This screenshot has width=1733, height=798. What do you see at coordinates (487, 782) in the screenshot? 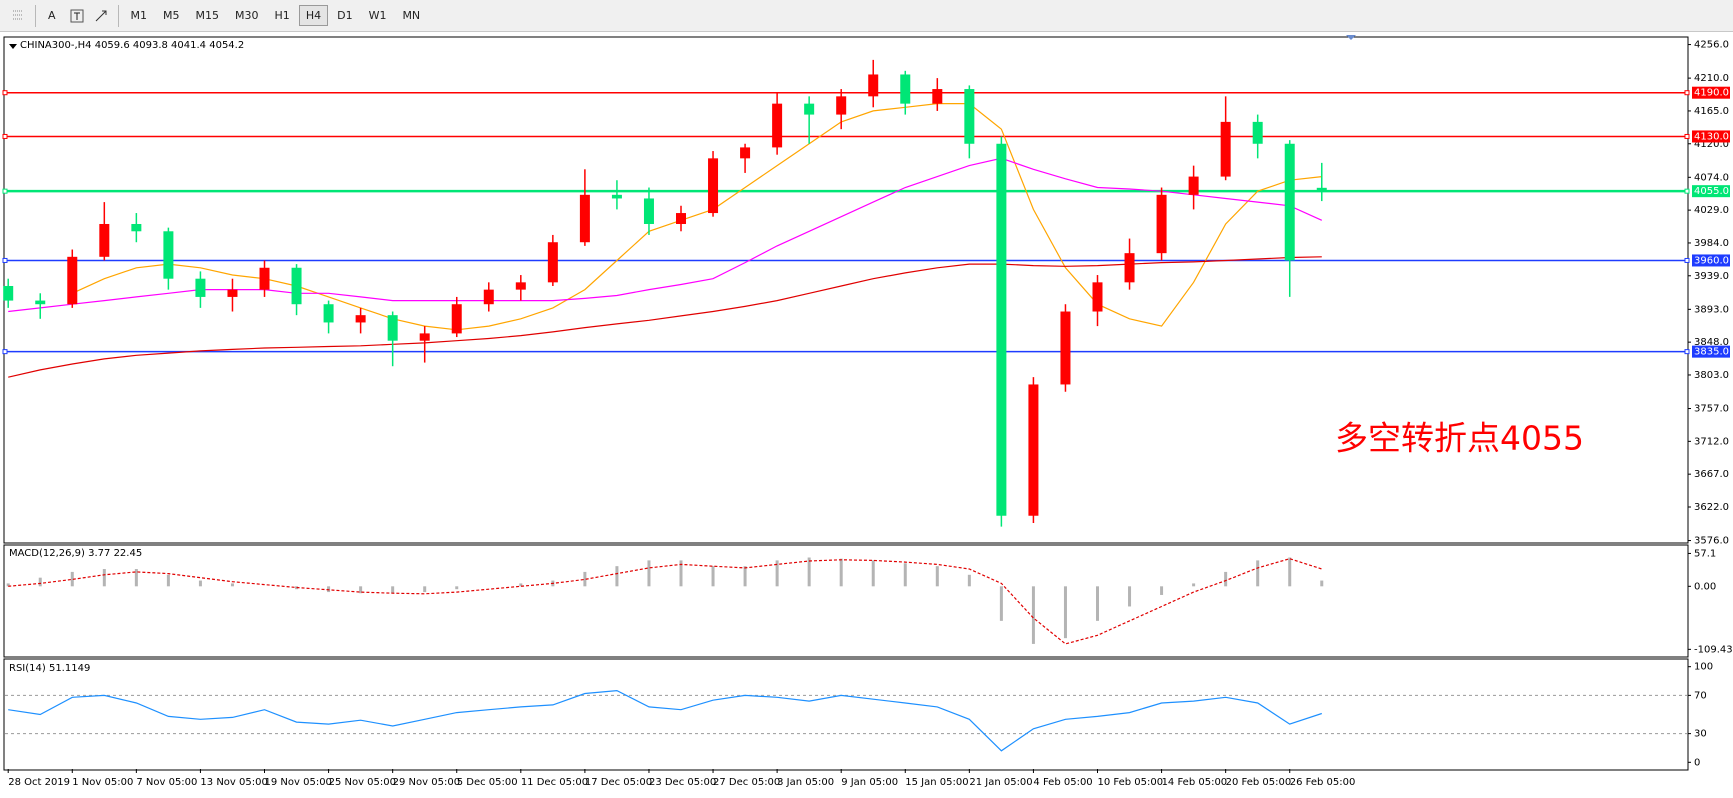
I see `x-tick-label: 5 Dec 05:00` at bounding box center [487, 782].